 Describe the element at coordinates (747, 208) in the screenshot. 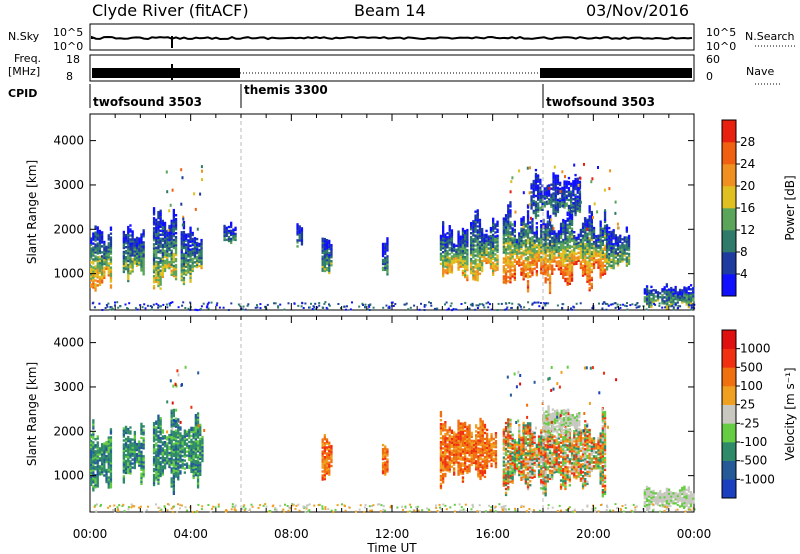

I see `colorbar-tick-label: 16` at that location.